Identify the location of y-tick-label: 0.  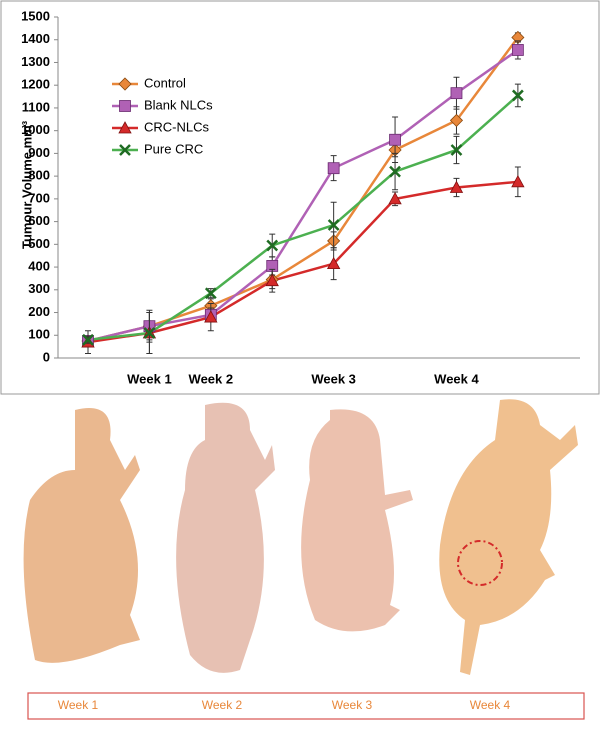
(46, 356).